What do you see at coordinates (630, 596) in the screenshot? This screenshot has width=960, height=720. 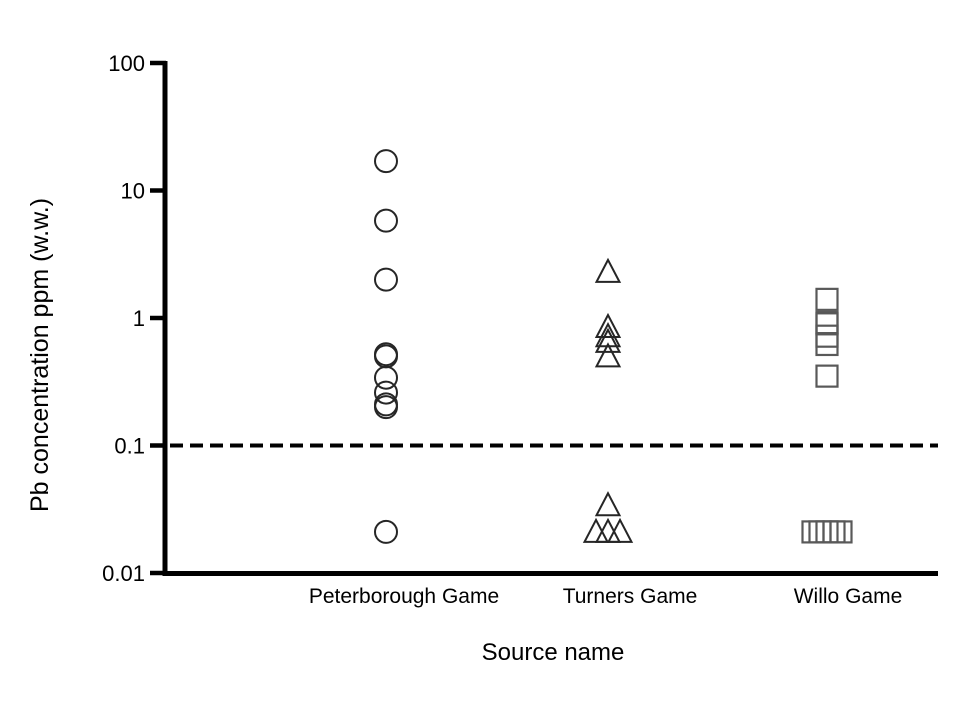 I see `category-label: Turners Game` at bounding box center [630, 596].